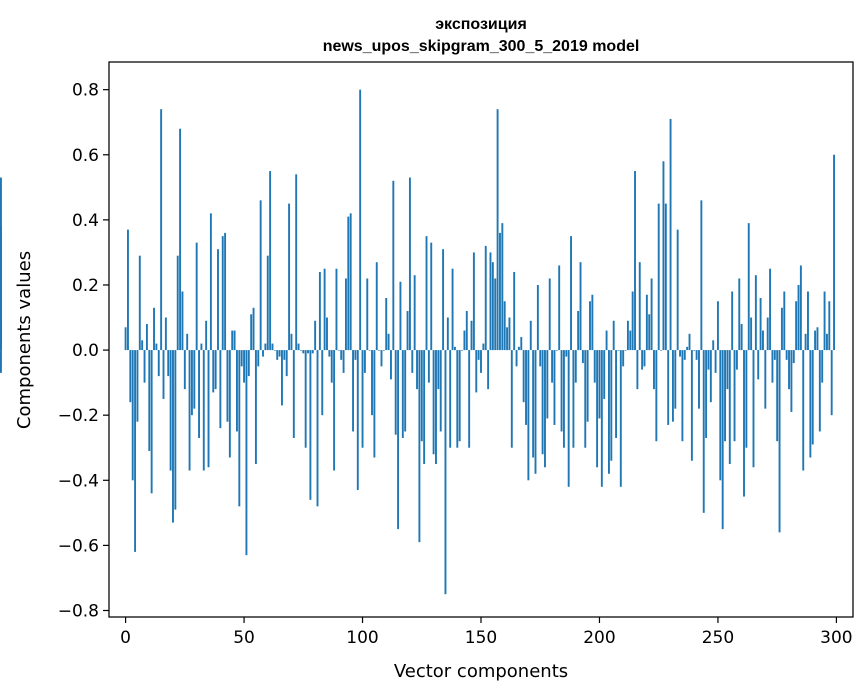  Describe the element at coordinates (481, 638) in the screenshot. I see `x-tick-label: 150` at that location.